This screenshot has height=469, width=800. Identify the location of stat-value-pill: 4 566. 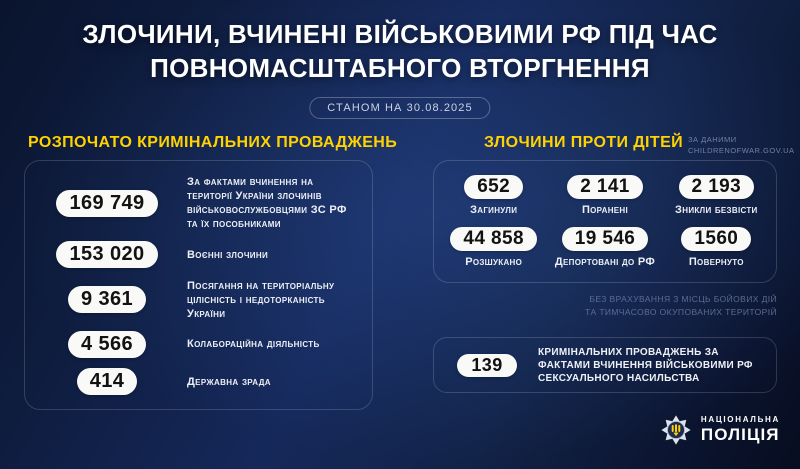
(107, 344).